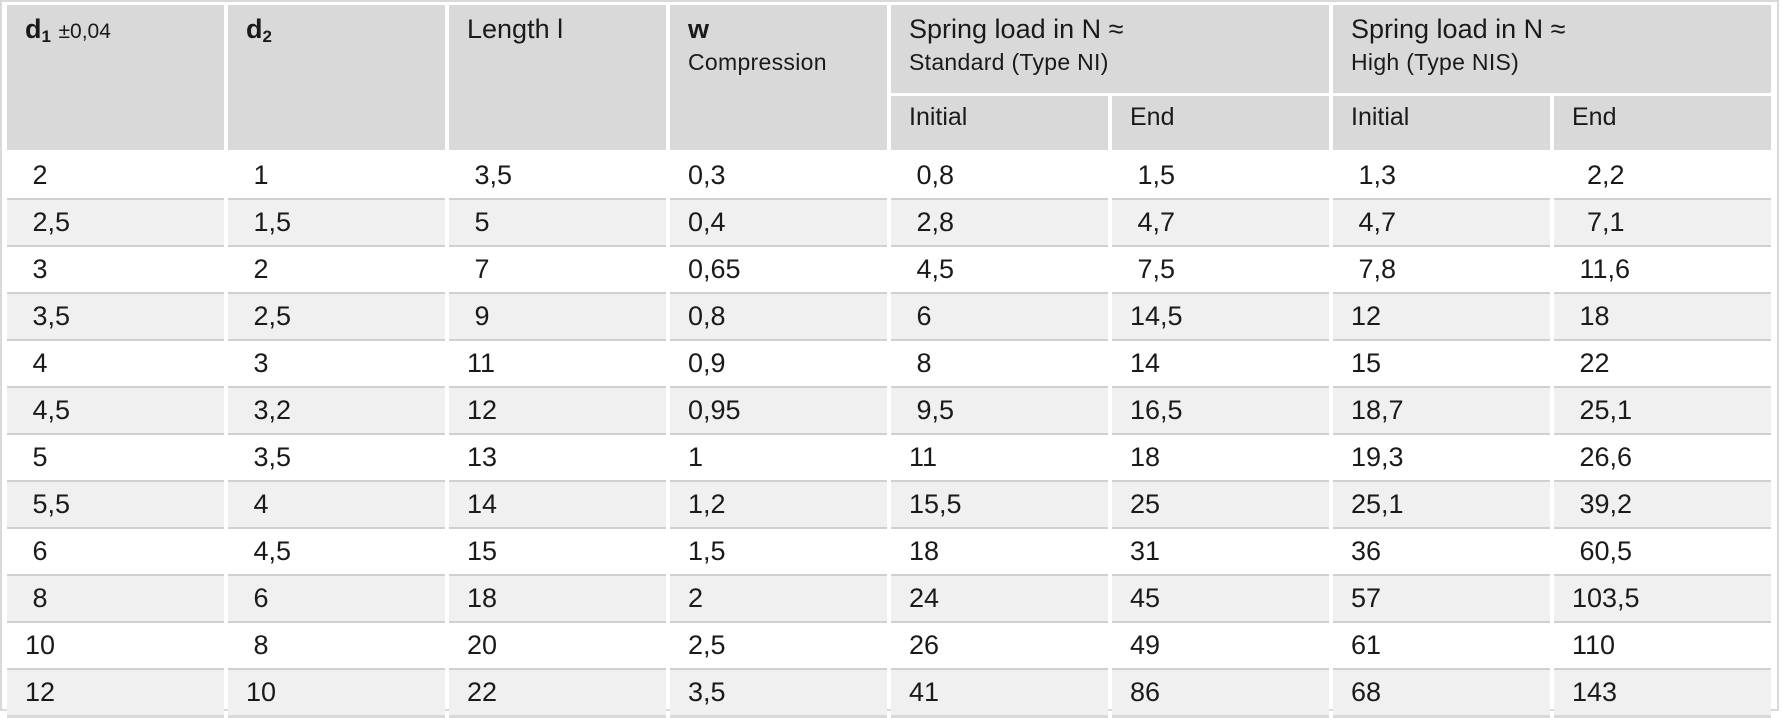  What do you see at coordinates (336, 505) in the screenshot?
I see `cell-d2: 4` at bounding box center [336, 505].